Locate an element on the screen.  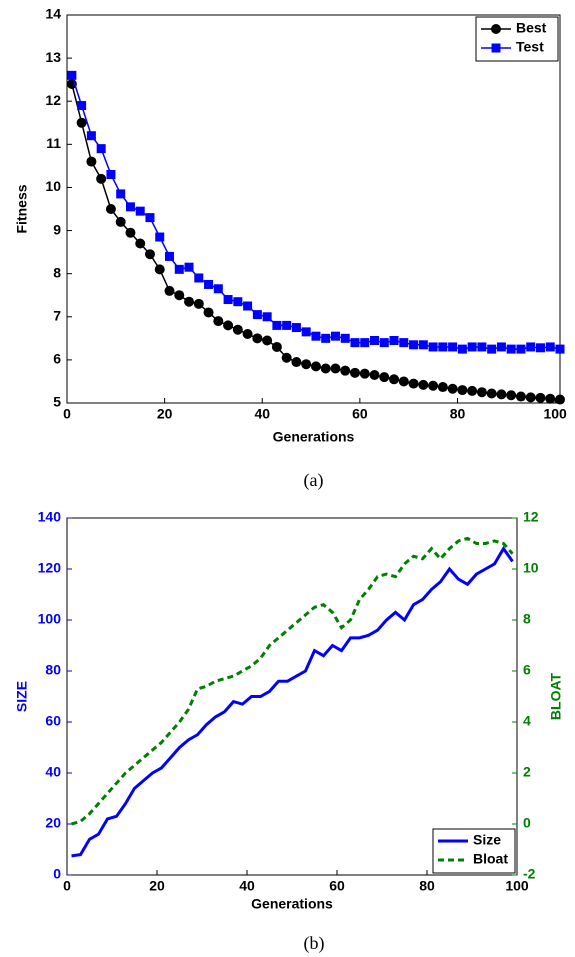
legend-box is located at coordinates (474, 851).